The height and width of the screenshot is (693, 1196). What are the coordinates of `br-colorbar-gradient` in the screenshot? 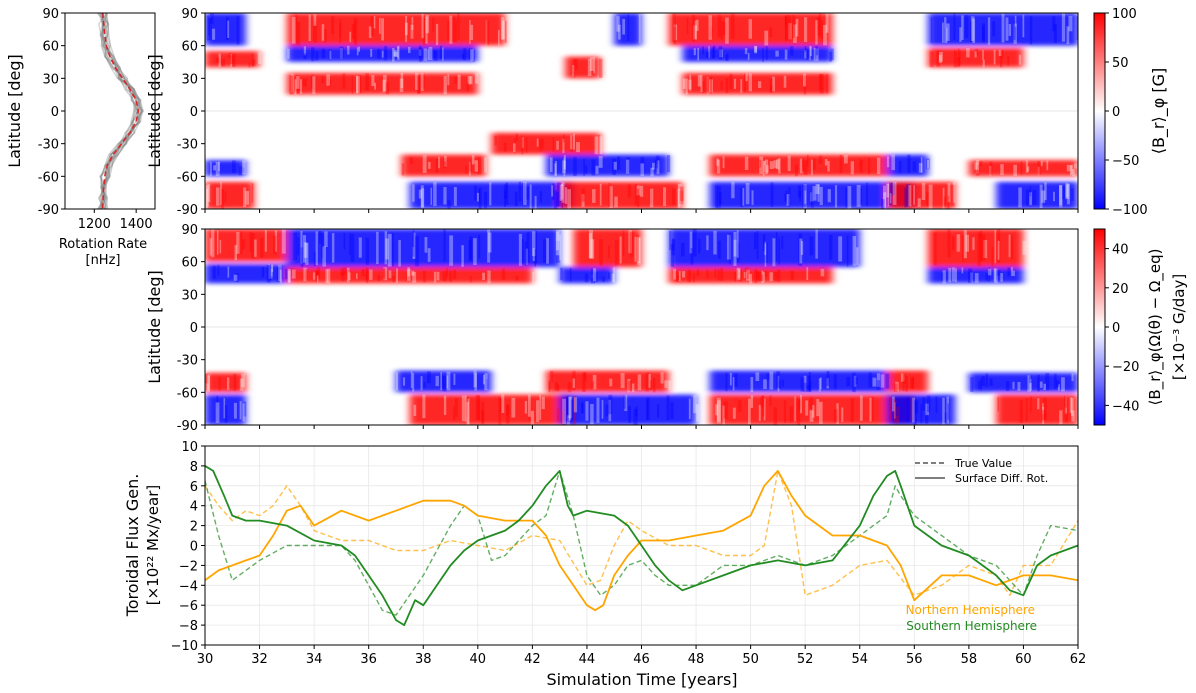 It's located at (1099, 111).